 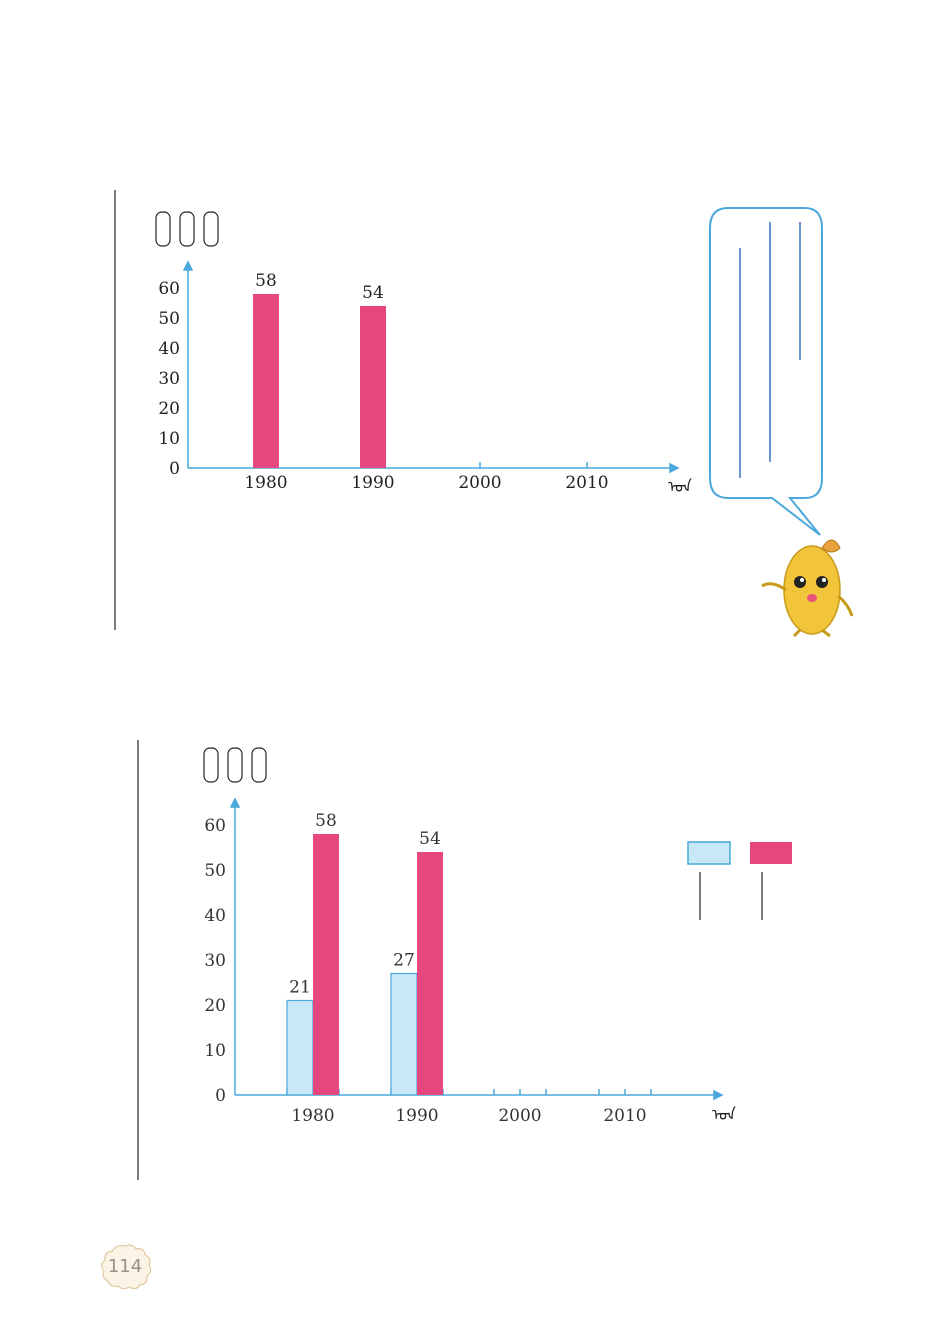 I want to click on chart-1-x-unit: ᠣᠨ, so click(x=680, y=486).